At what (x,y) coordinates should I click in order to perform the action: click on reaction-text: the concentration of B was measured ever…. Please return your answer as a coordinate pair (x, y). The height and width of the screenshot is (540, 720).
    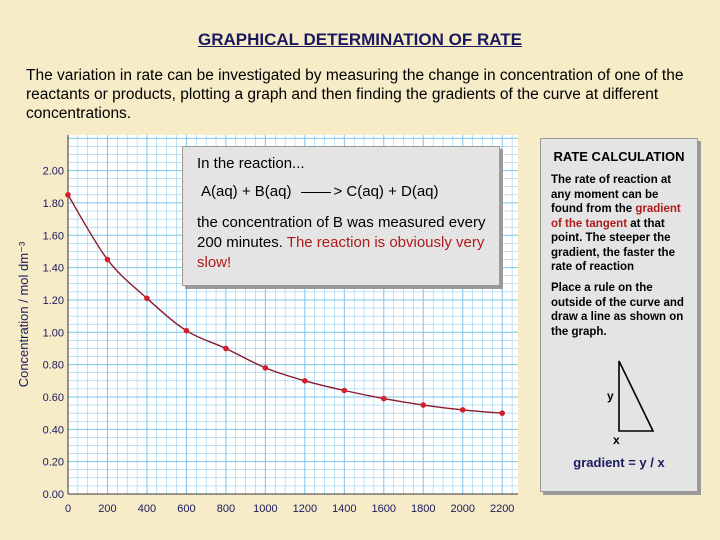
    Looking at the image, I should click on (341, 232).